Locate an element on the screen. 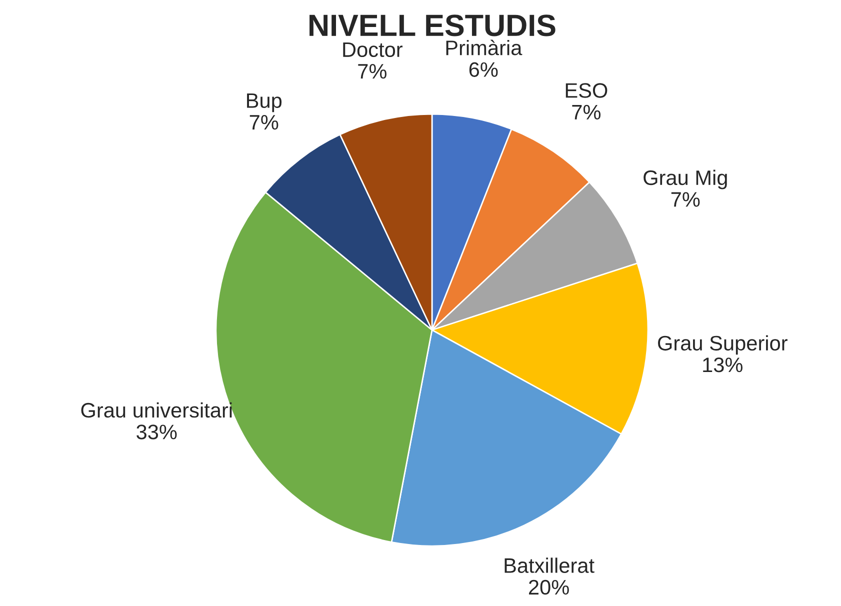  slice-label: Primària is located at coordinates (484, 48).